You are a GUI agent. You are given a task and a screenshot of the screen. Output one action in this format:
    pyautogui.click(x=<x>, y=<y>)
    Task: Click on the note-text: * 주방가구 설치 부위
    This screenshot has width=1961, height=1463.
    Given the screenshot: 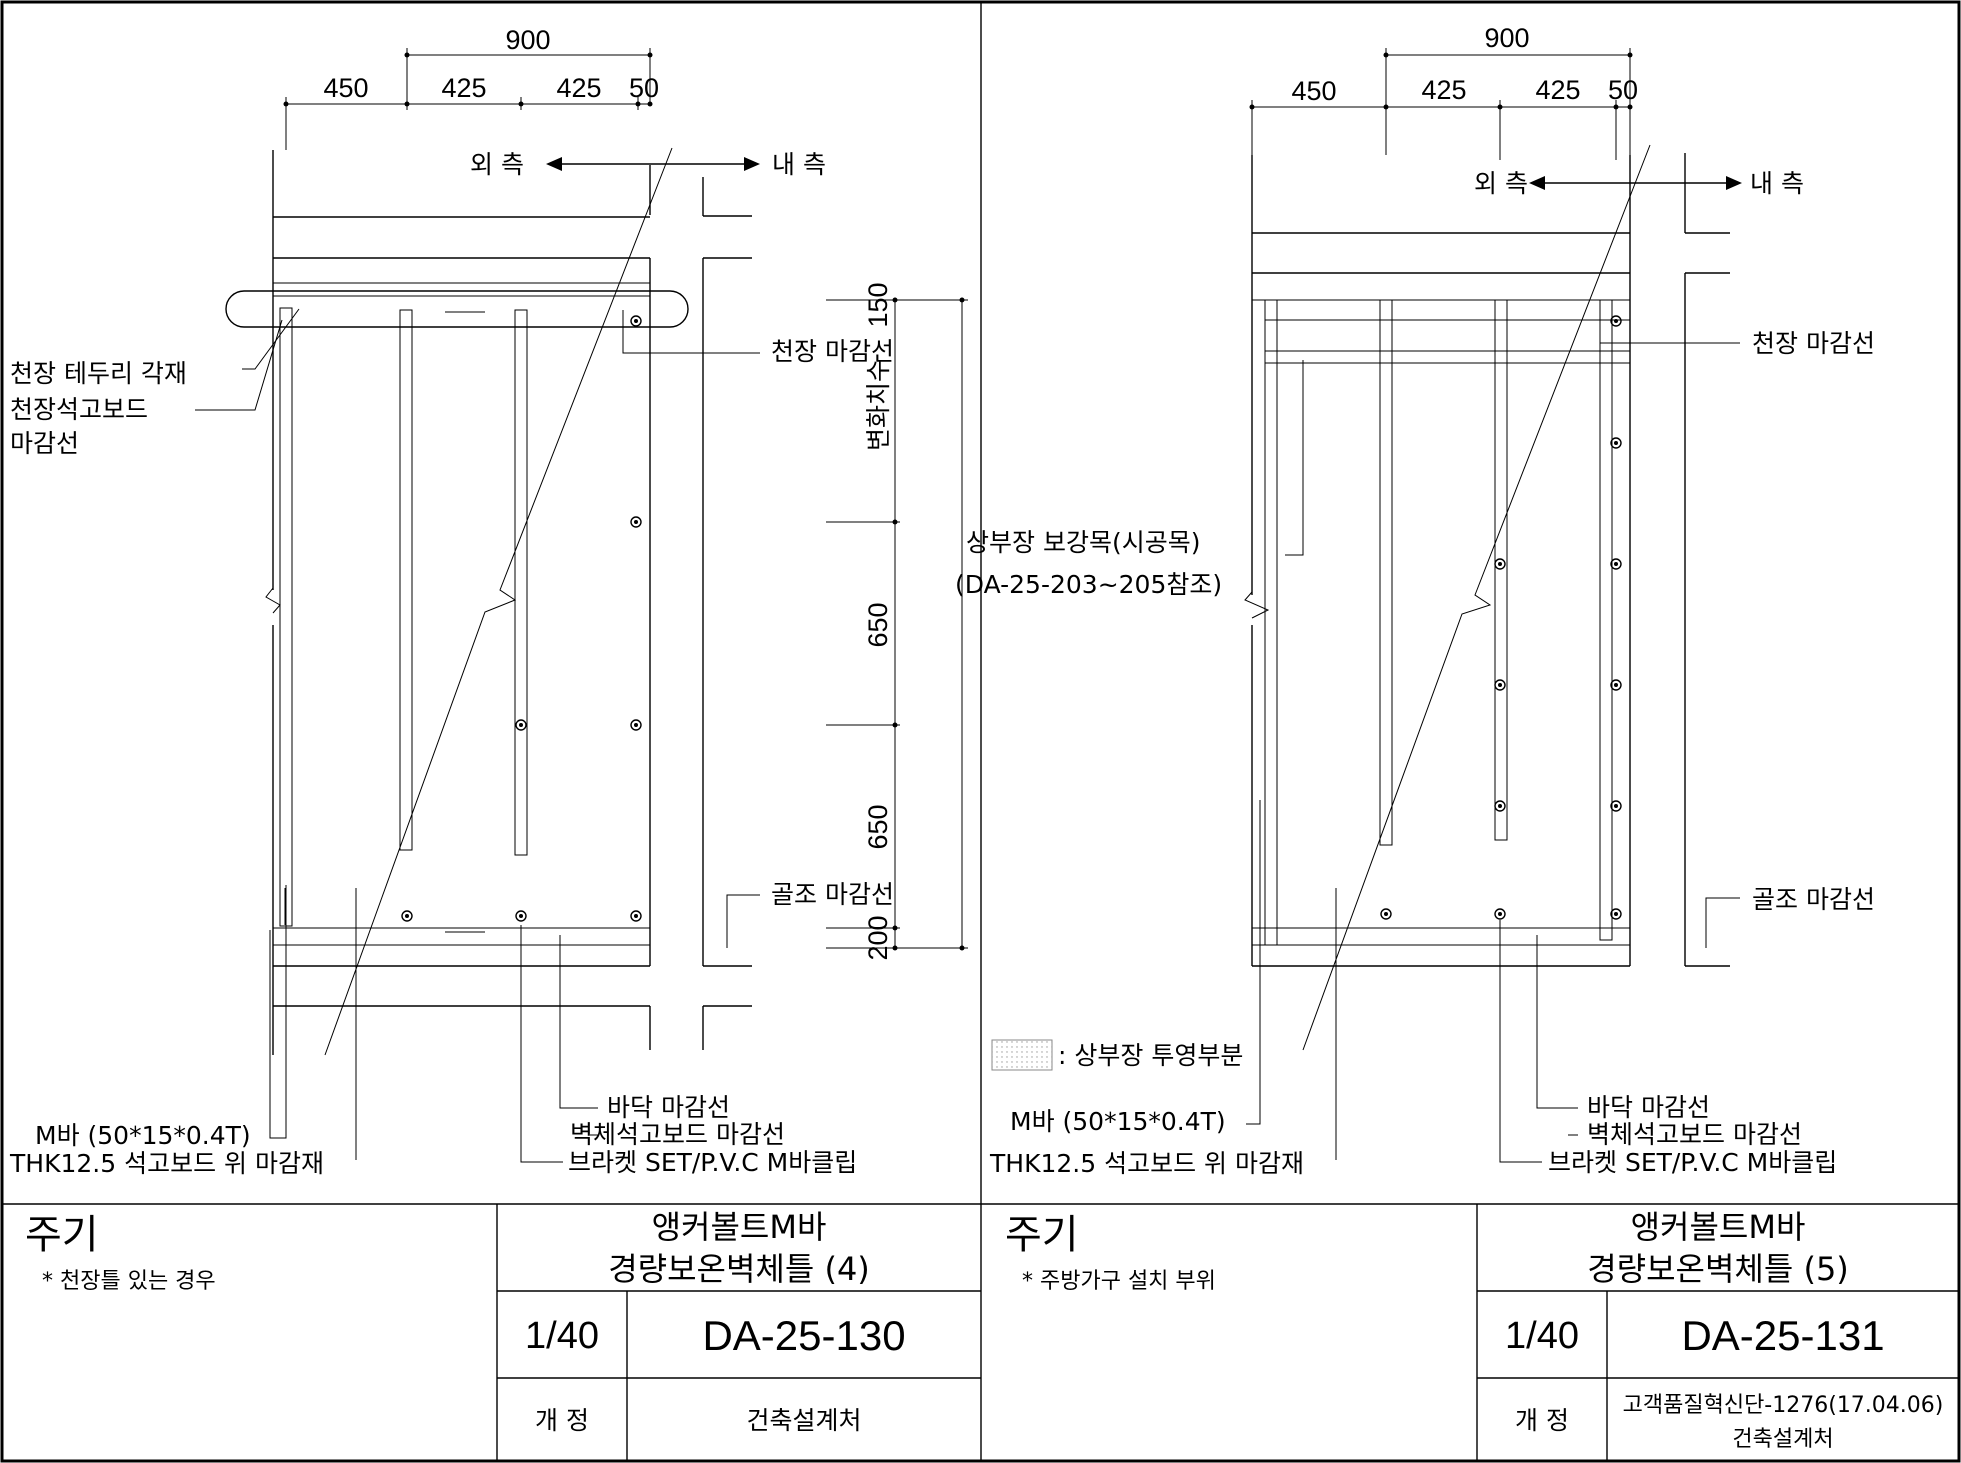 What is the action you would take?
    pyautogui.click(x=1119, y=1281)
    